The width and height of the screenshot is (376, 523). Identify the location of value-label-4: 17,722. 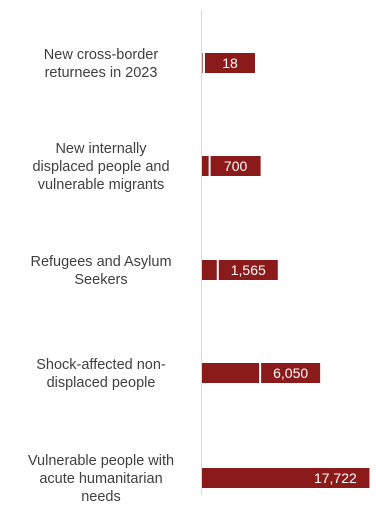
(335, 478).